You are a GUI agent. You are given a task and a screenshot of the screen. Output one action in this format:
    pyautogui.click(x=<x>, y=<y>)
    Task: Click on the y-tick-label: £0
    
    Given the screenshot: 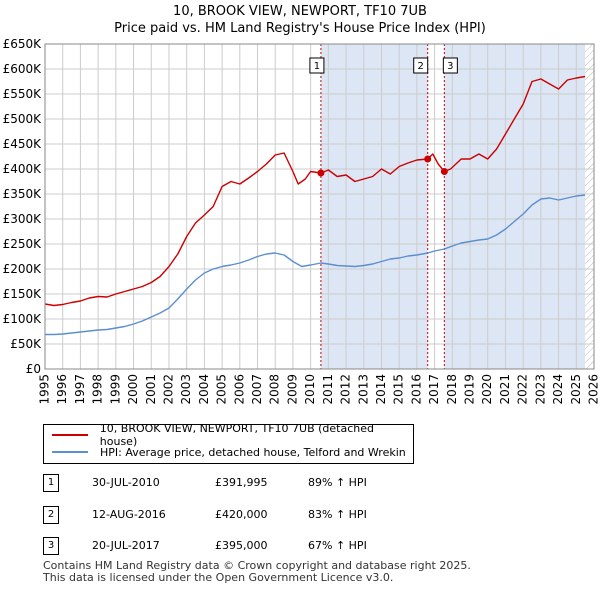 What is the action you would take?
    pyautogui.click(x=33, y=369)
    